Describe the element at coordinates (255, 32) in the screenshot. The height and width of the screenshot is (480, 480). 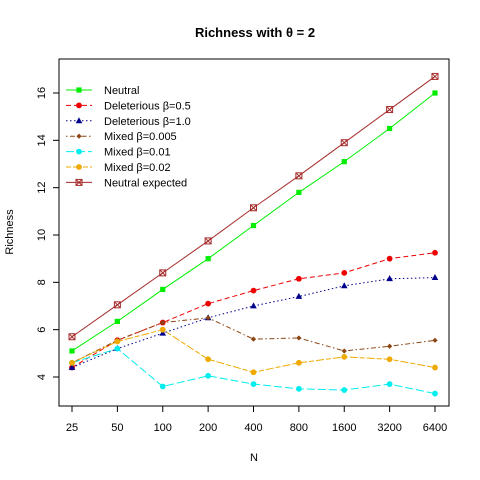
I see `chart-title: Richness with θ = 2` at that location.